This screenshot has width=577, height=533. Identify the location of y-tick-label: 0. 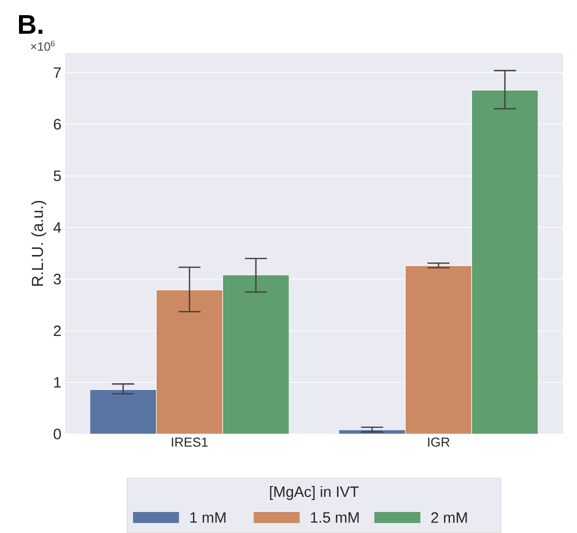
(57, 434).